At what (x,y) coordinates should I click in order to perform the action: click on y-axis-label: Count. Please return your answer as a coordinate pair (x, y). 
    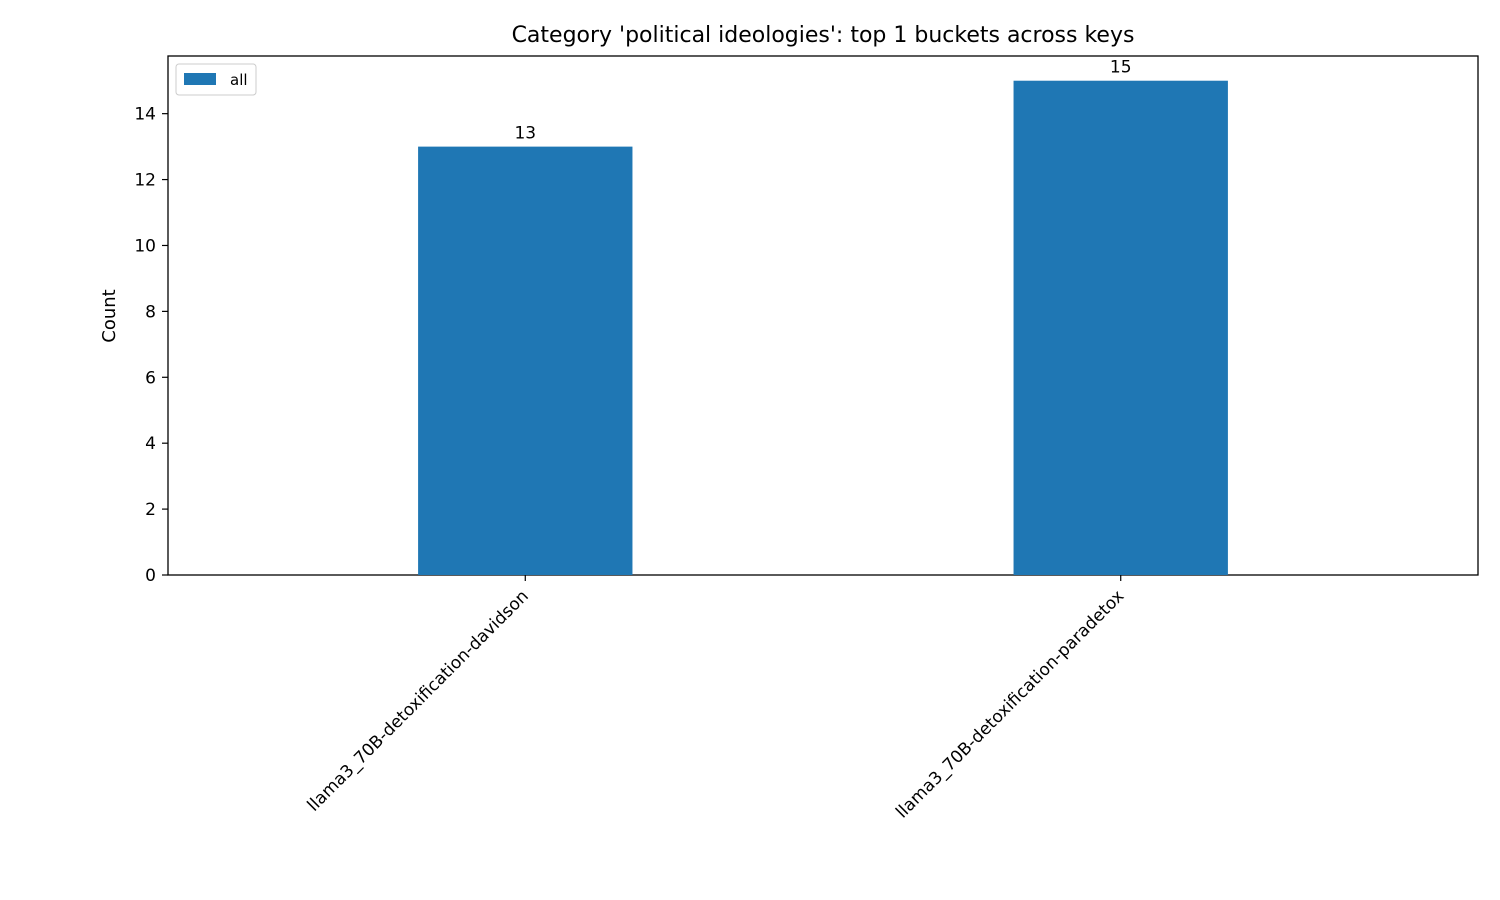
    Looking at the image, I should click on (109, 315).